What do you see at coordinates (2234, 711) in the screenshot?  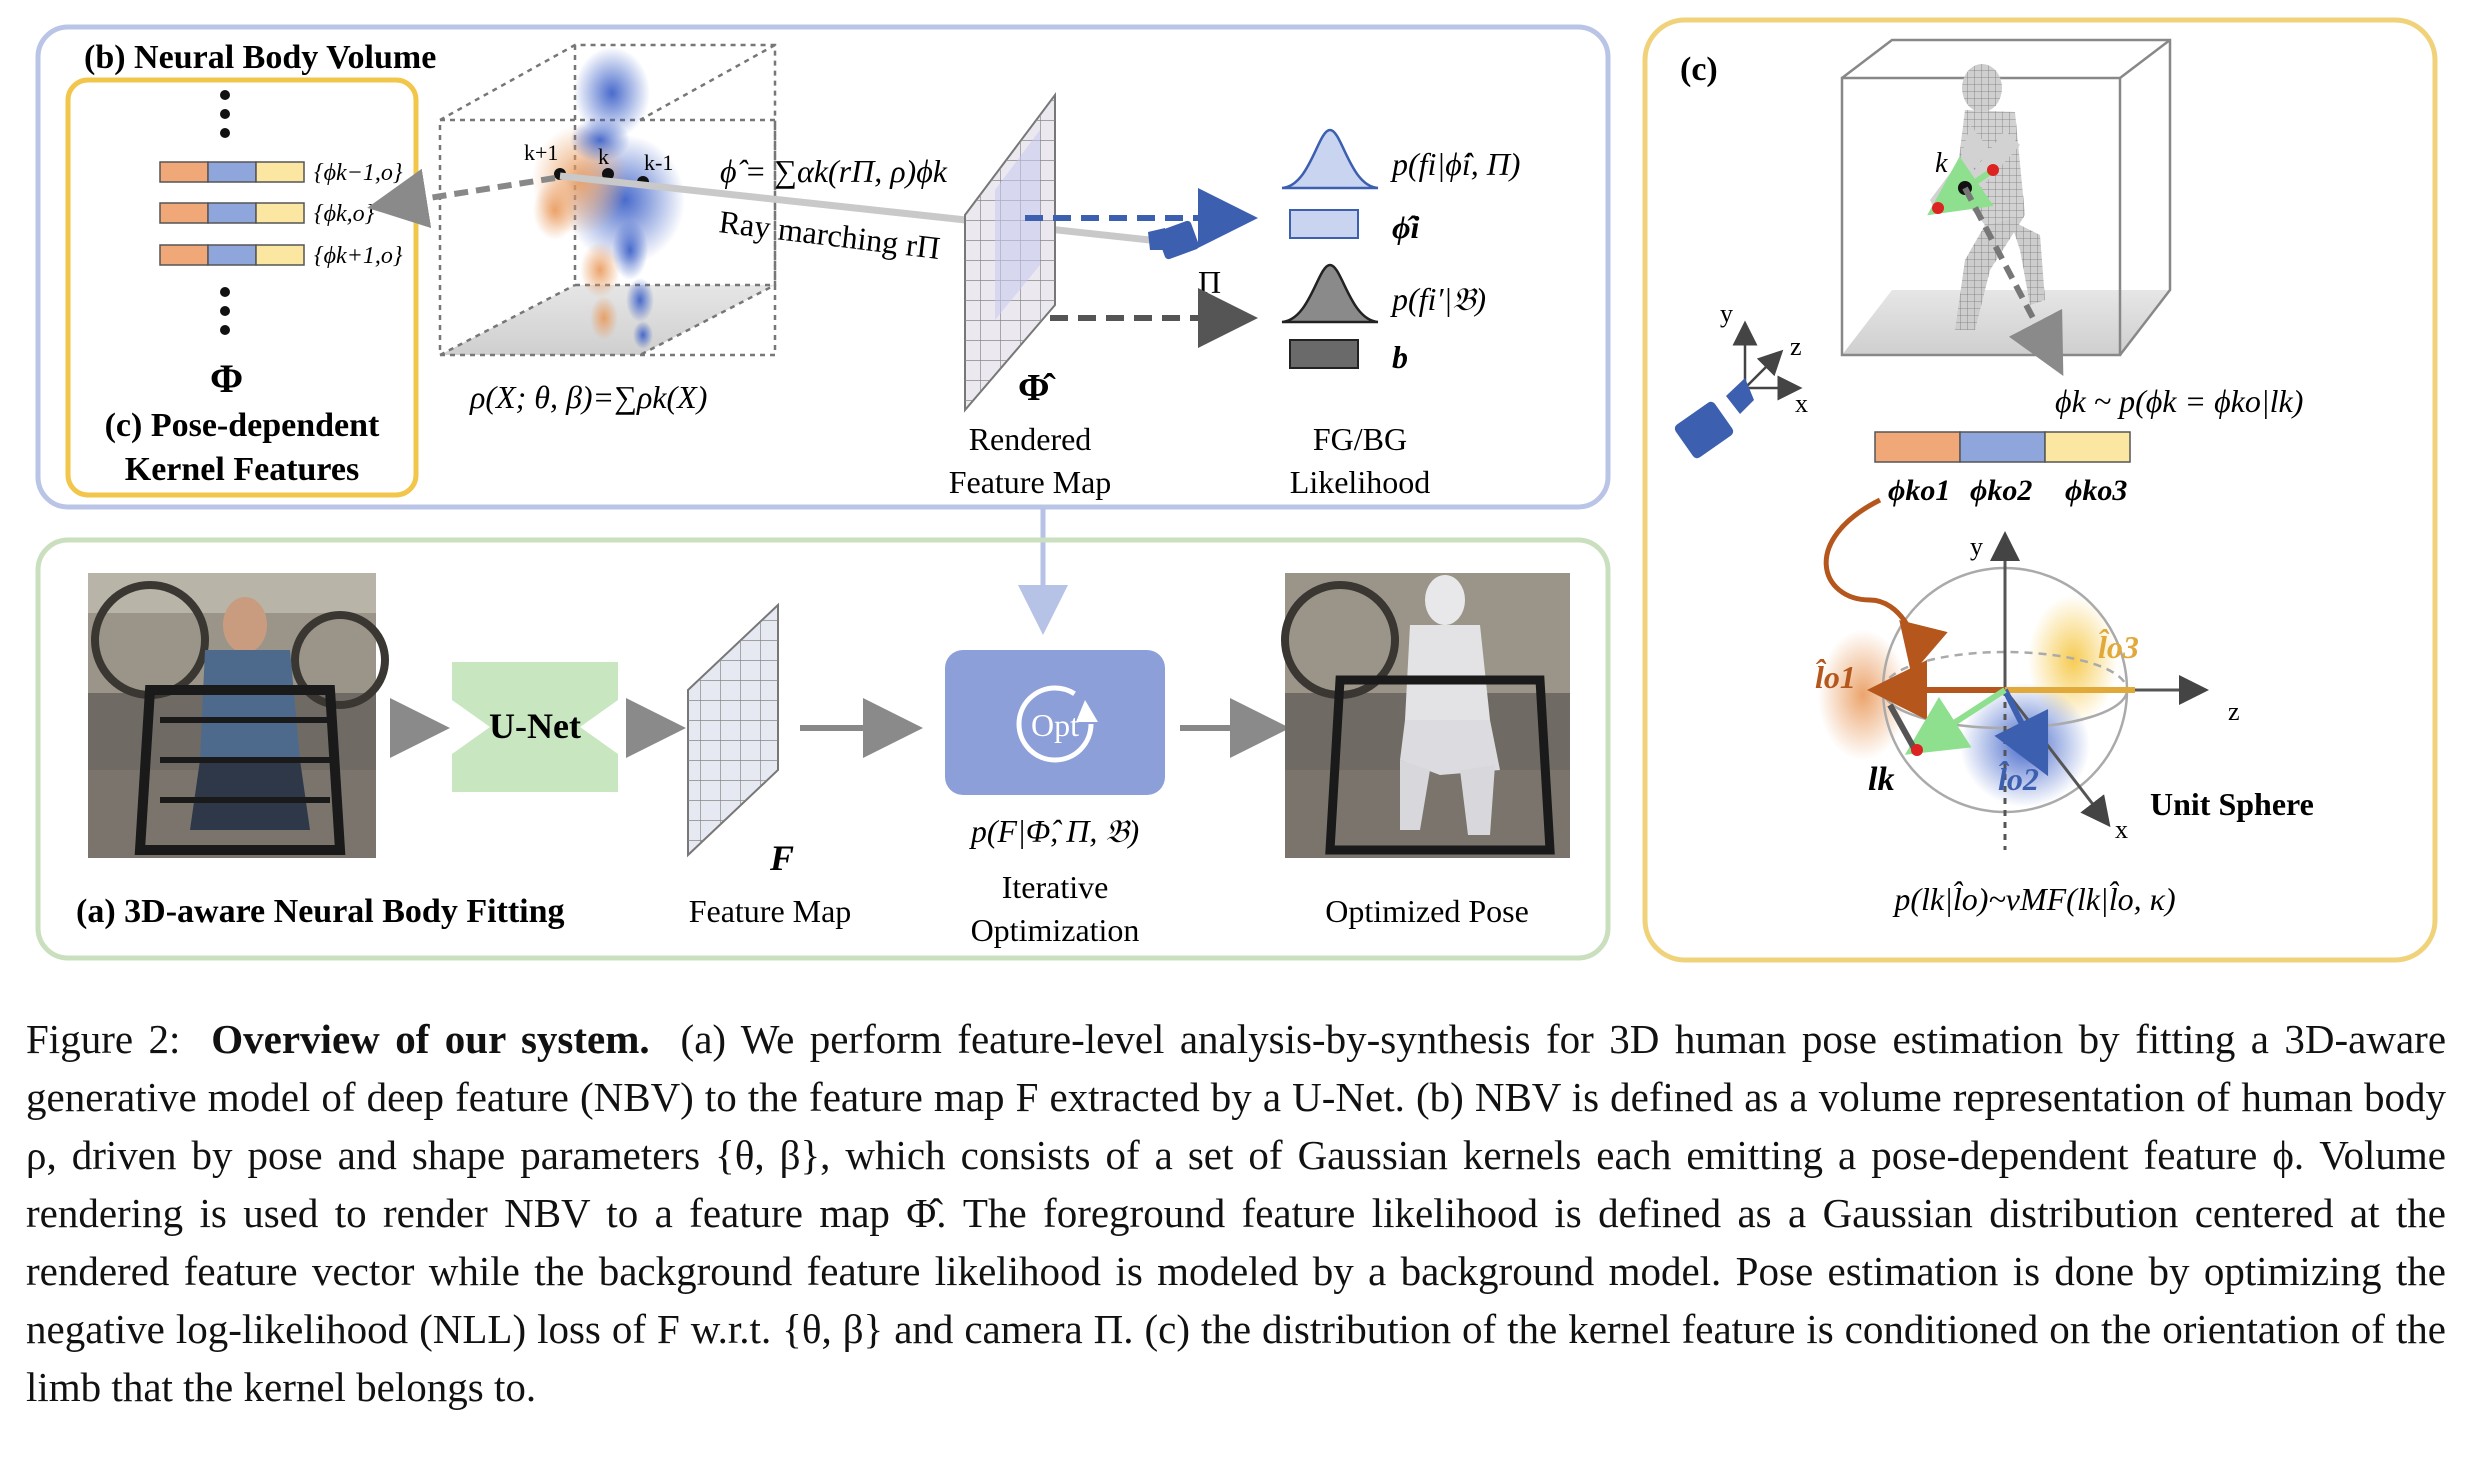 I see `sphere-axis-z: z` at bounding box center [2234, 711].